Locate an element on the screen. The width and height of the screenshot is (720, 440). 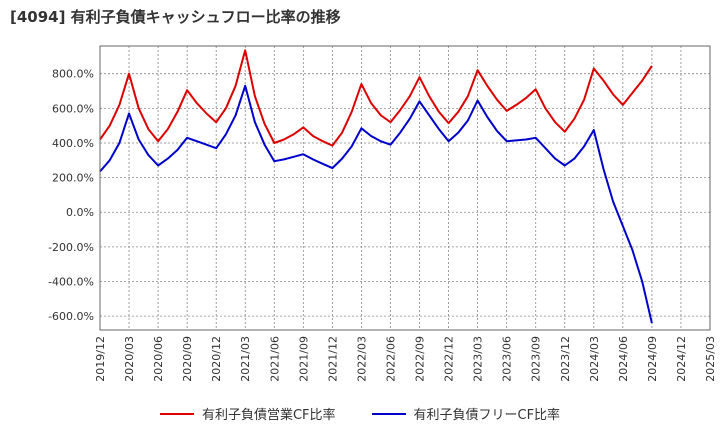
x-tick-label: 2022/09 is located at coordinates (420, 359).